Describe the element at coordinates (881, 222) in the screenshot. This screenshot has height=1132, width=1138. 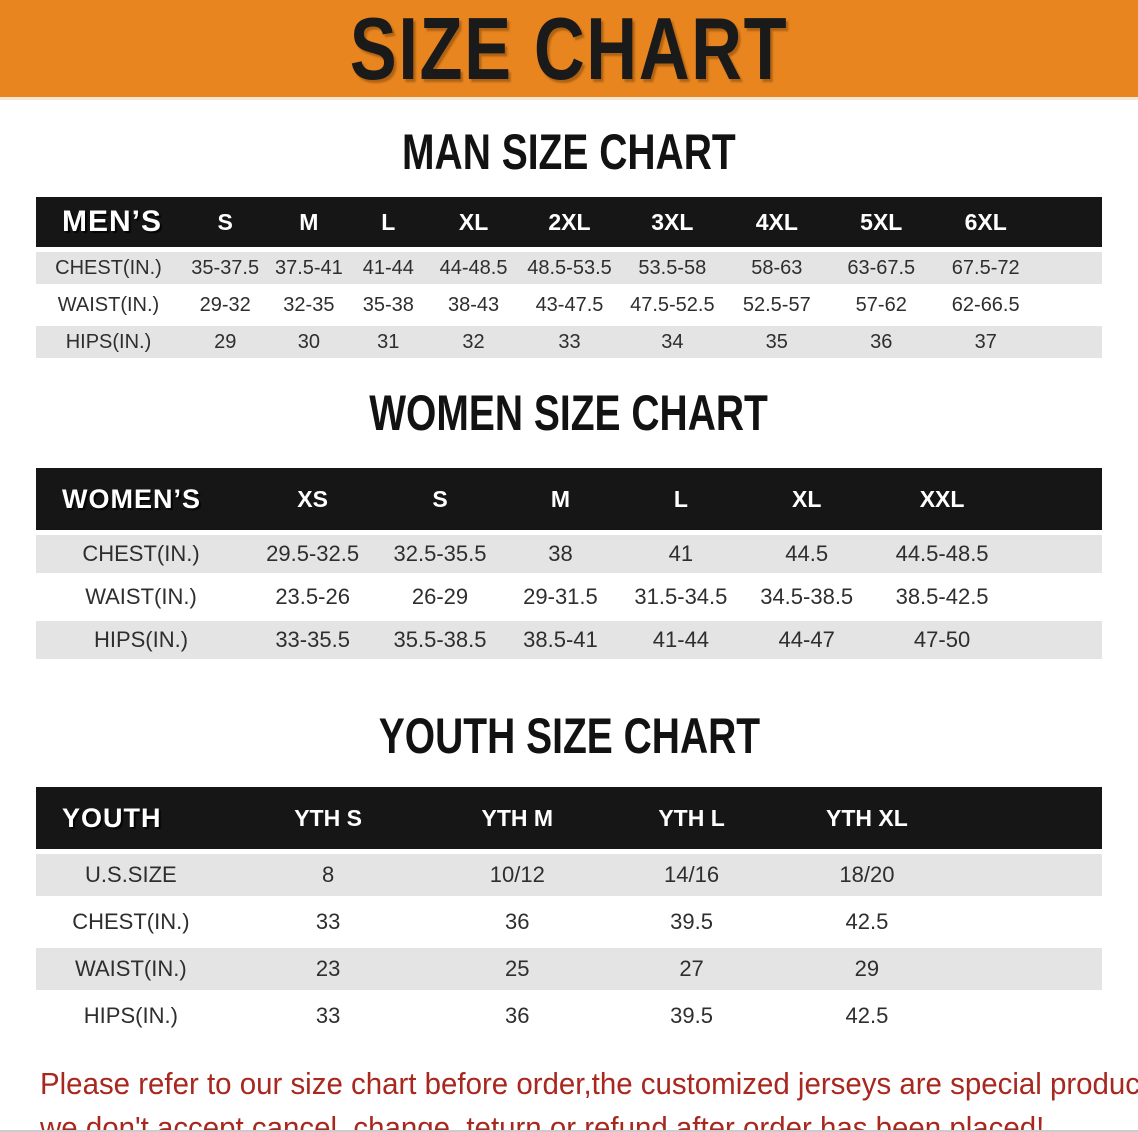
I see `size-column-header: 5XL` at that location.